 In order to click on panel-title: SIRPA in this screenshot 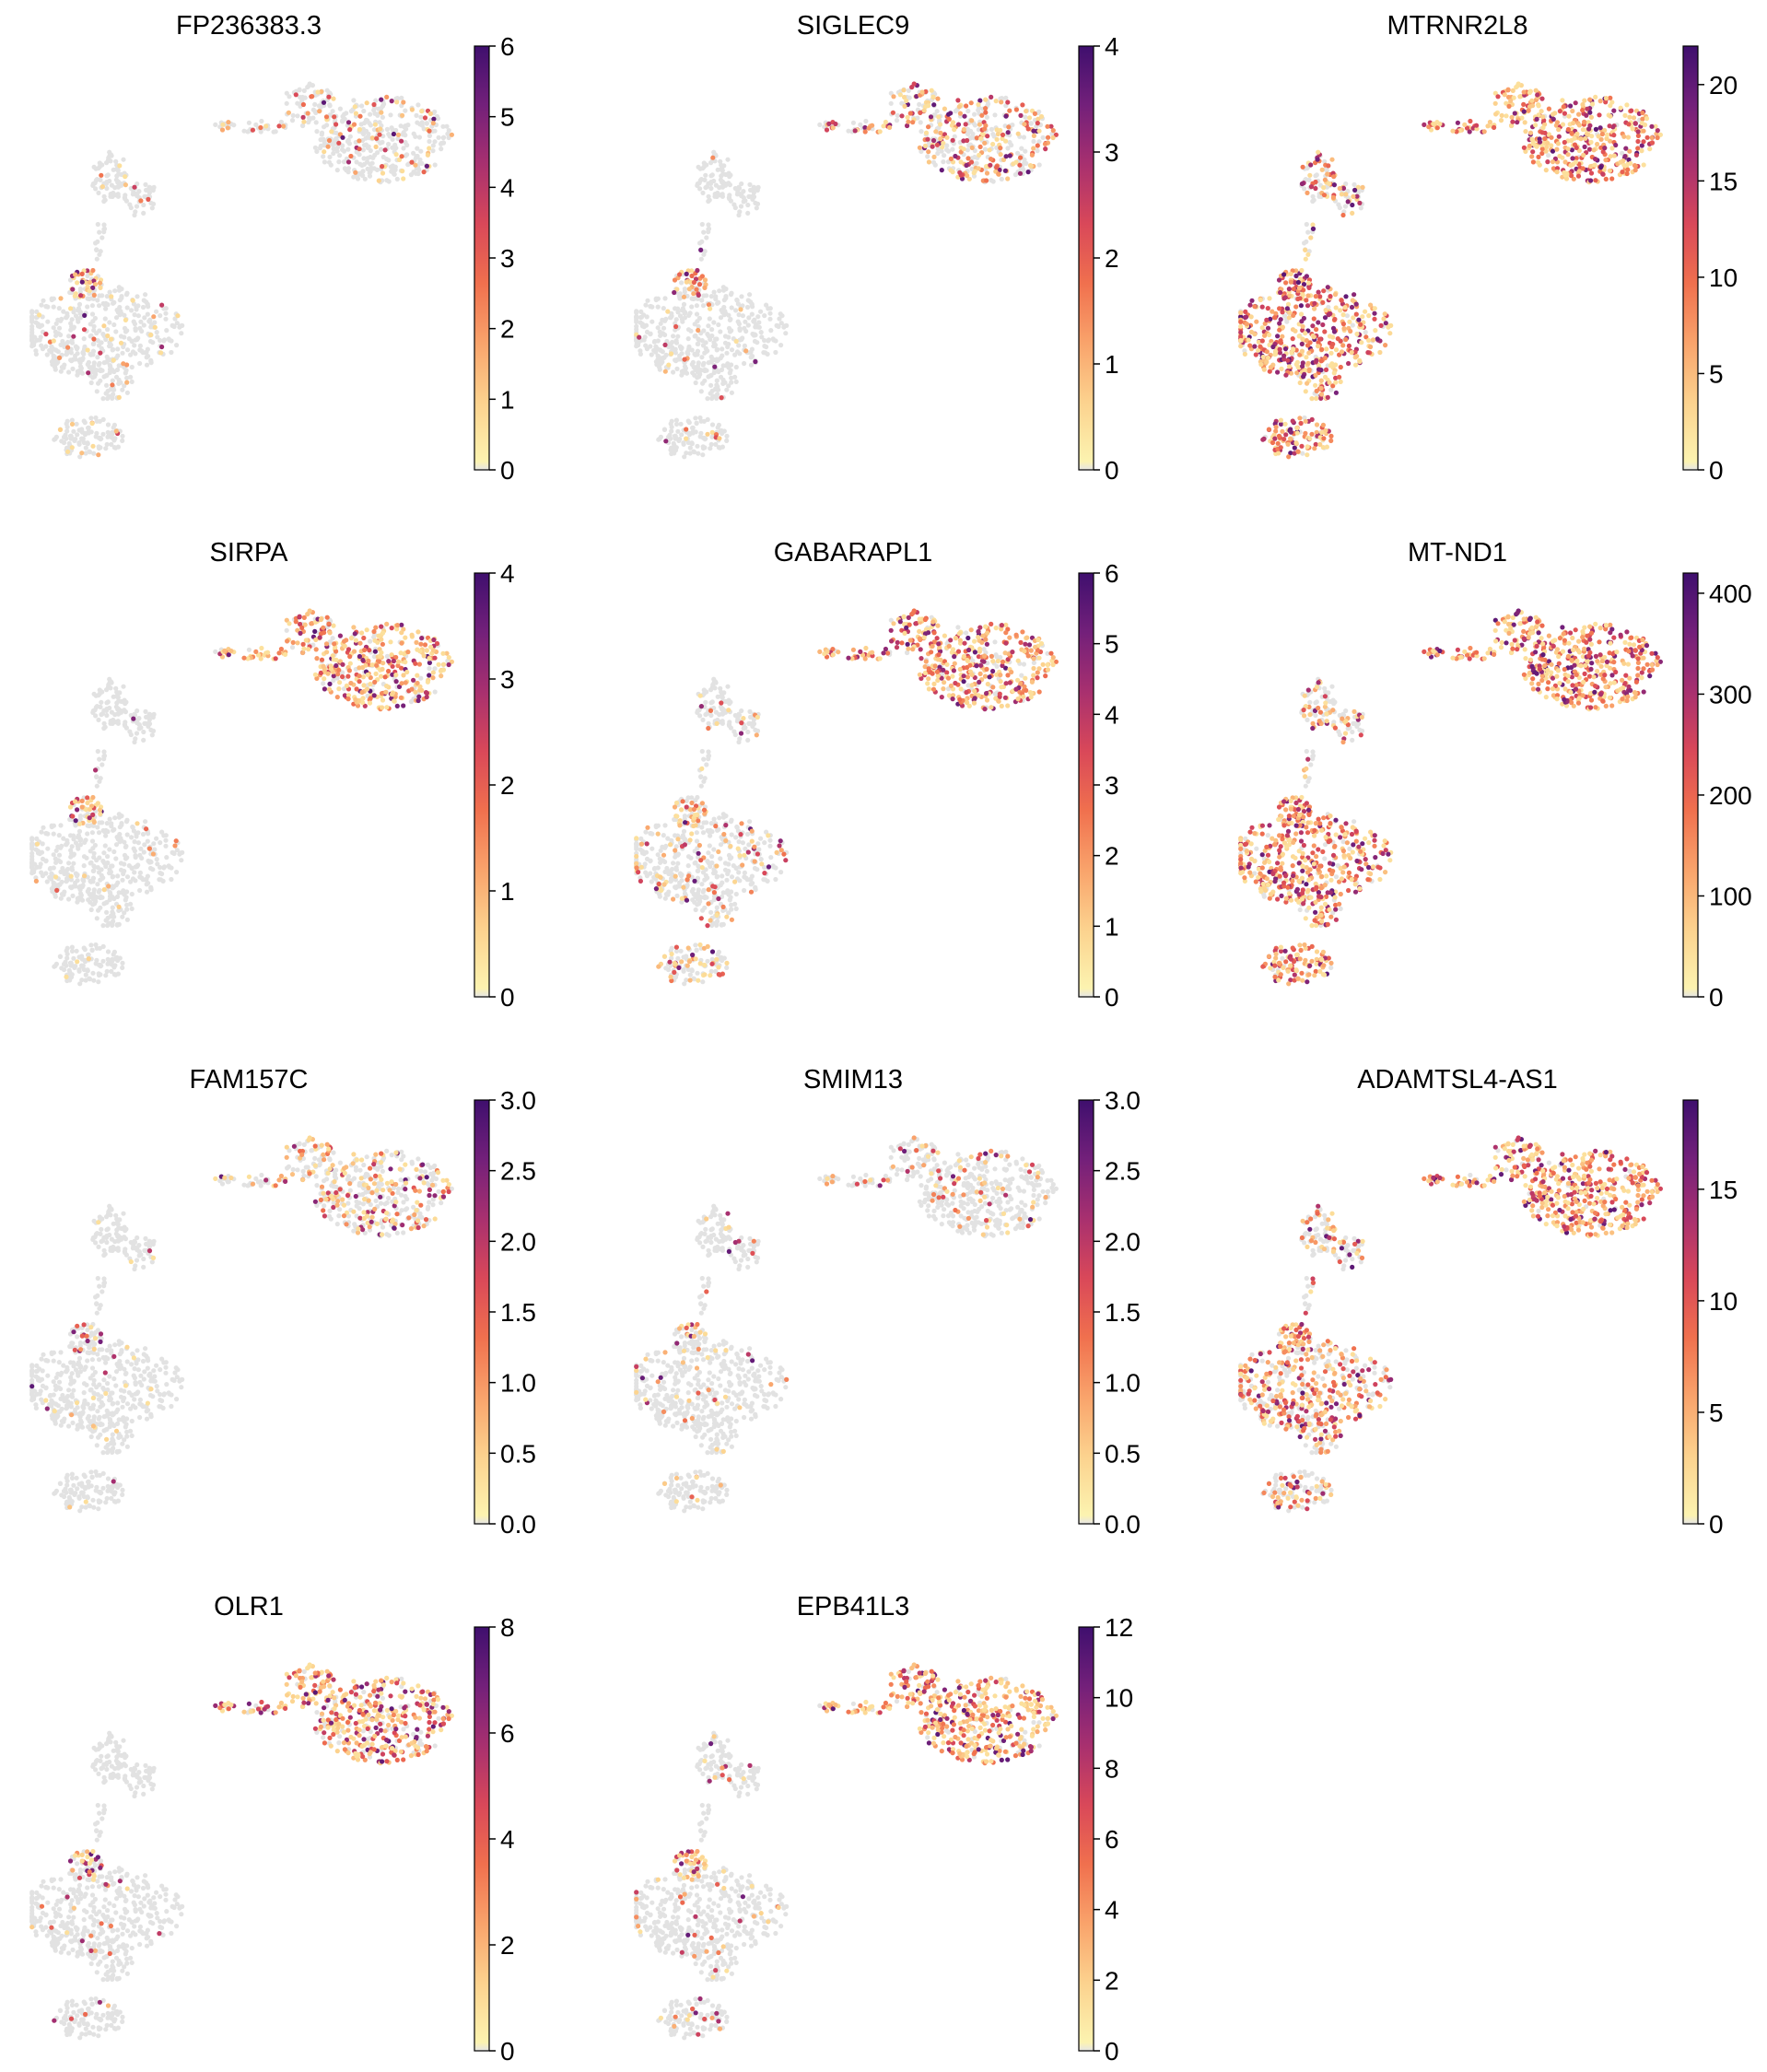, I will do `click(250, 553)`.